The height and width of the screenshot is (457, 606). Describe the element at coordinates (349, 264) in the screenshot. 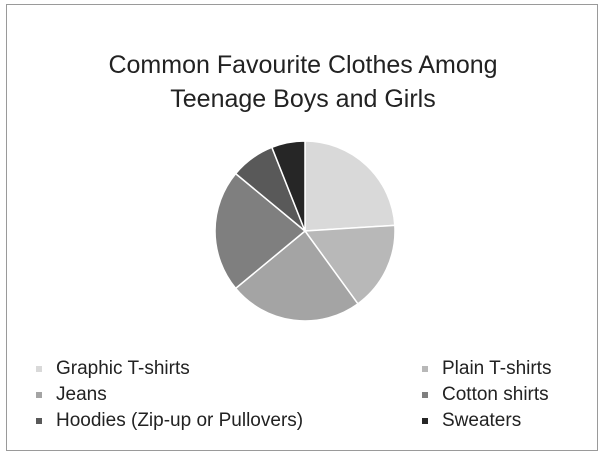

I see `pie-slice-plain-t-shirts` at that location.